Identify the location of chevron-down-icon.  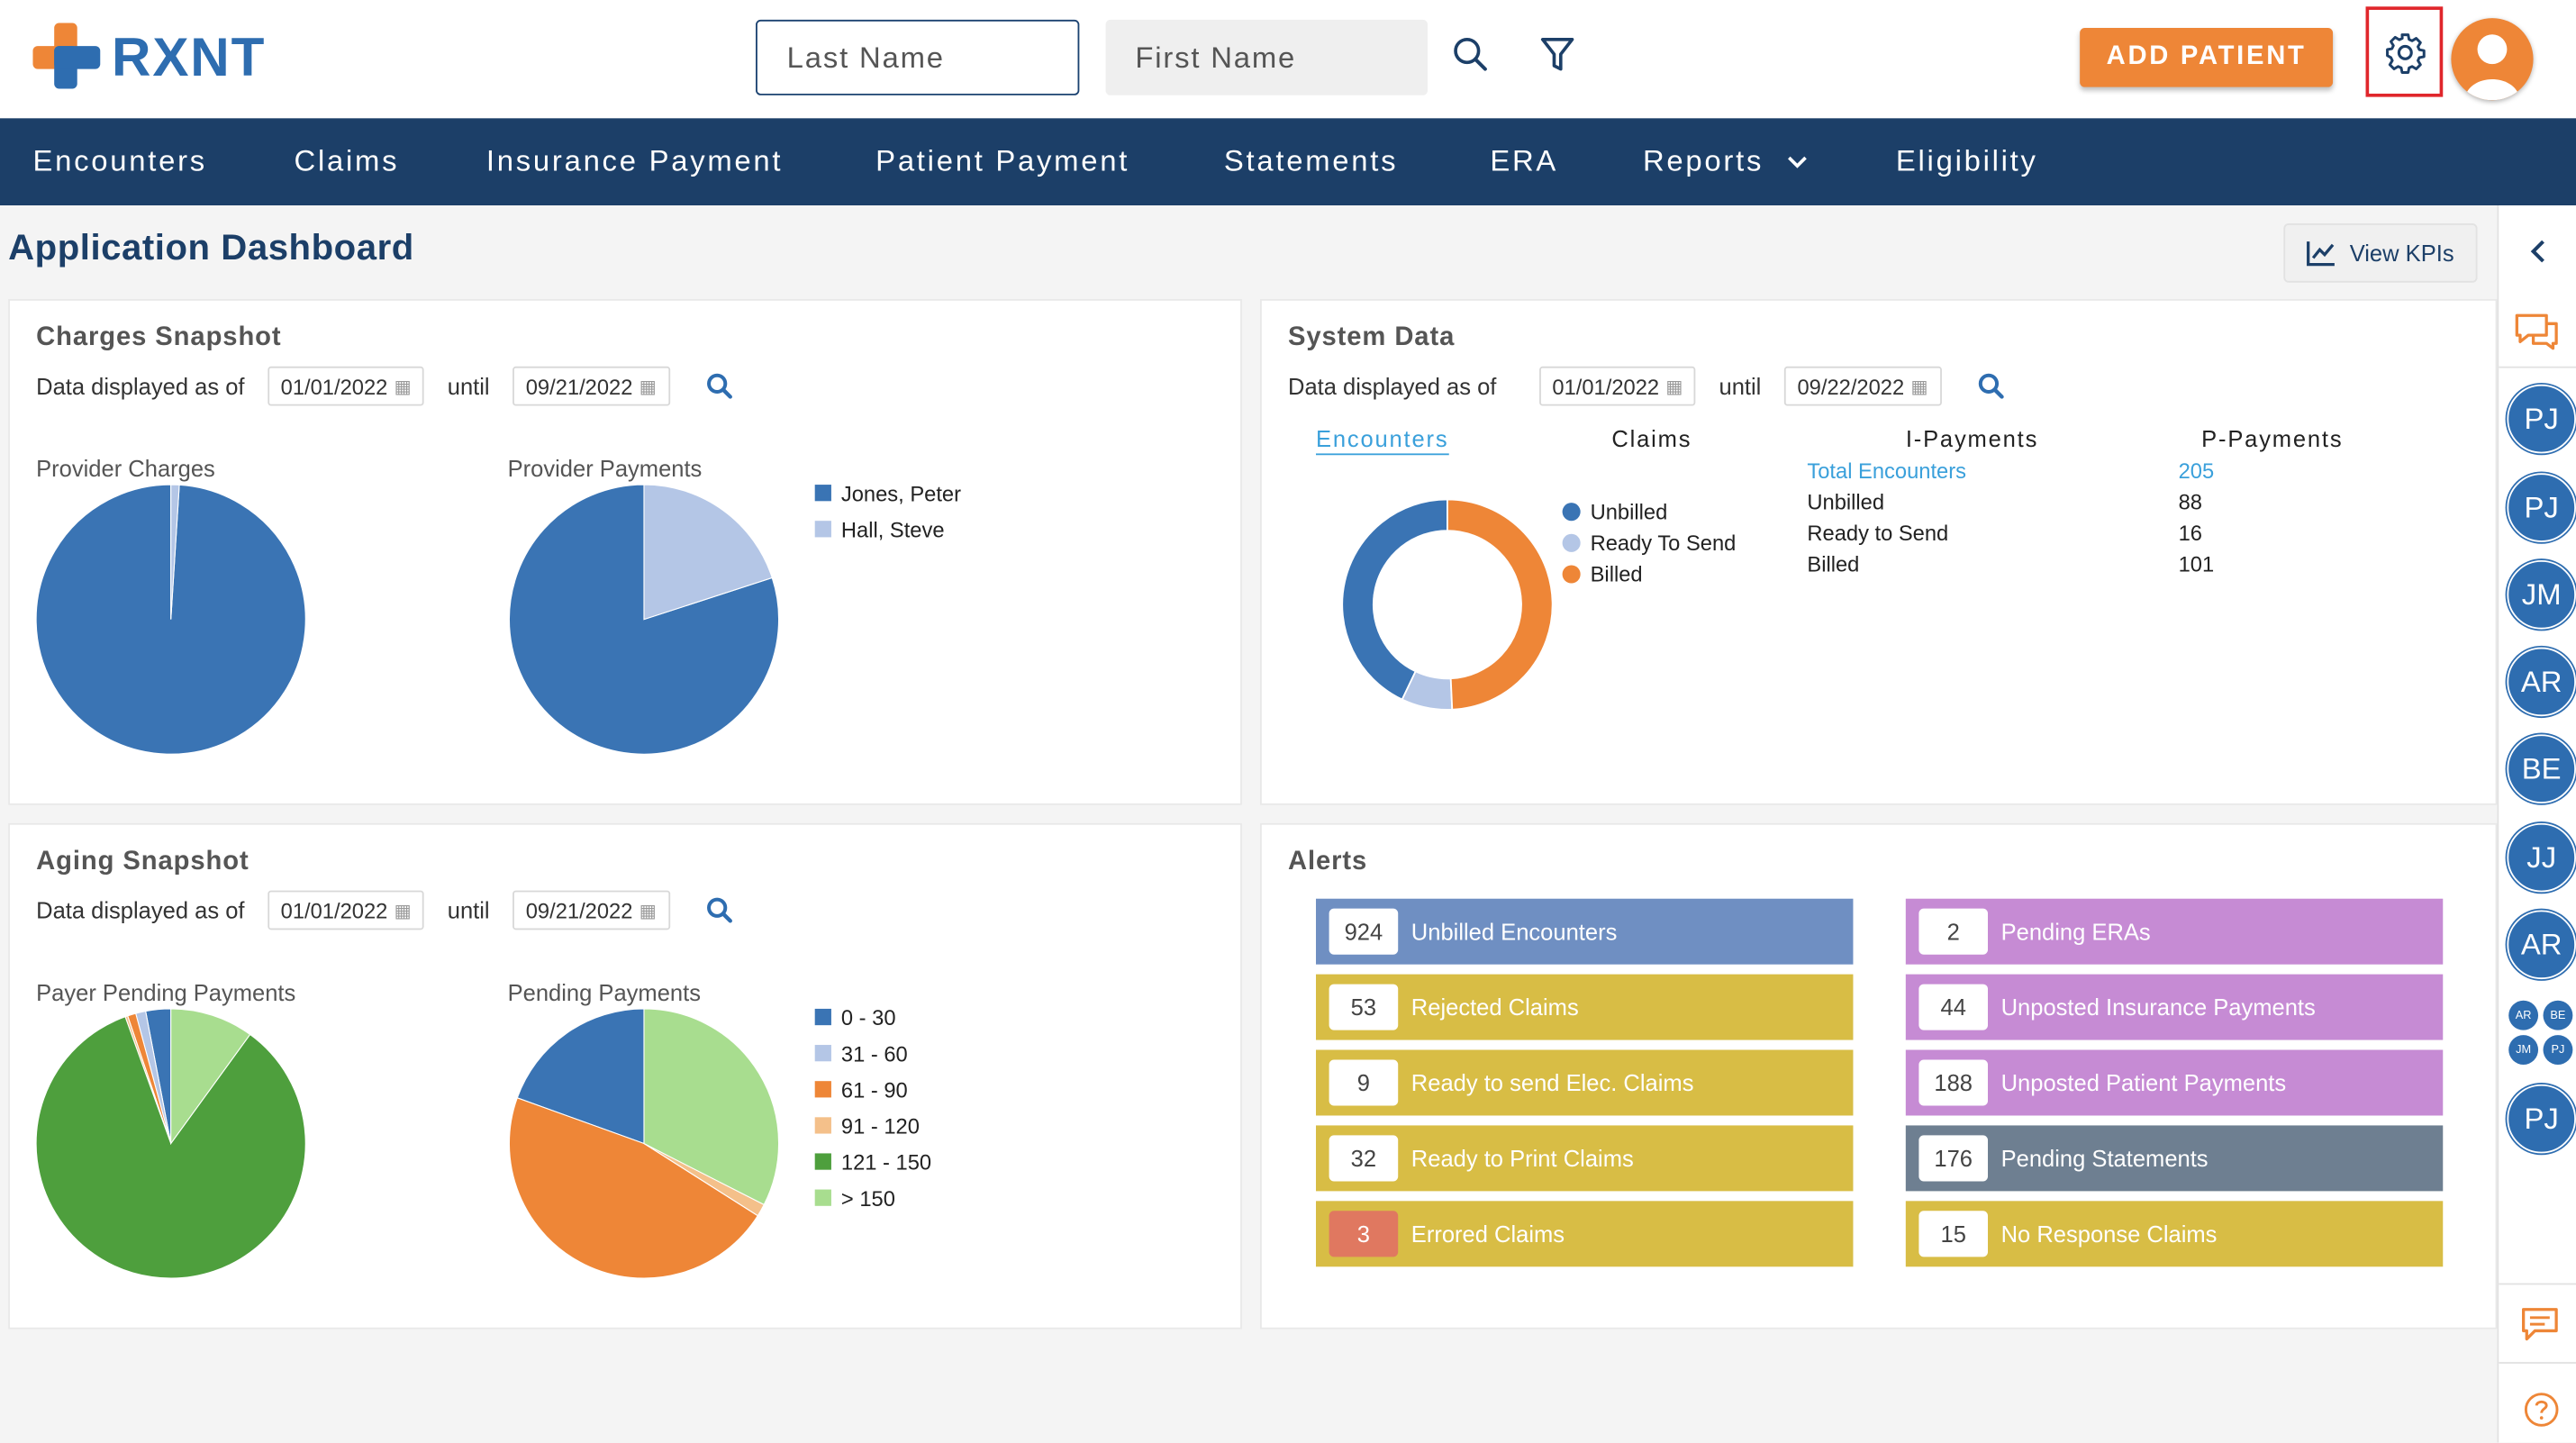
(1798, 161).